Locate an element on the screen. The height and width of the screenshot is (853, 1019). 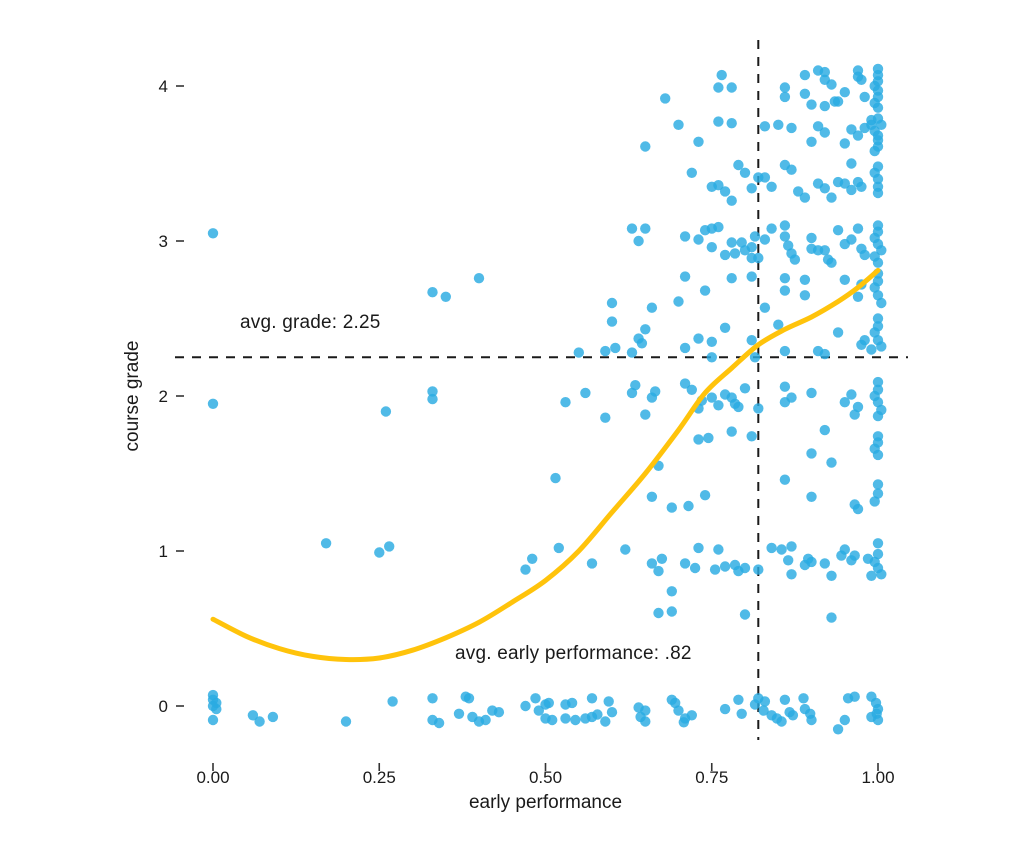
x-tick-label: 1.00 is located at coordinates (877, 777).